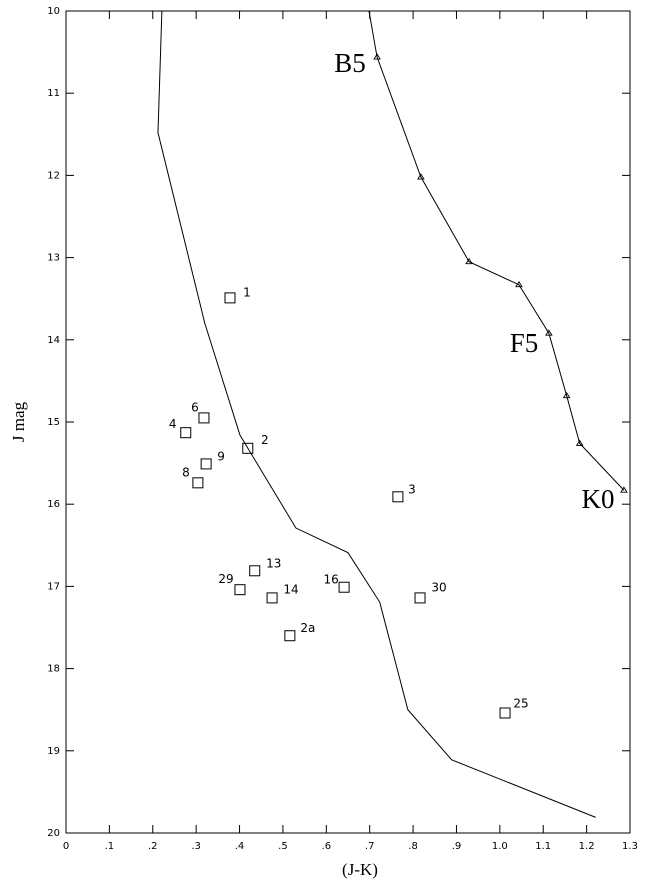  Describe the element at coordinates (524, 343) in the screenshot. I see `spectral-type-label: F5` at that location.